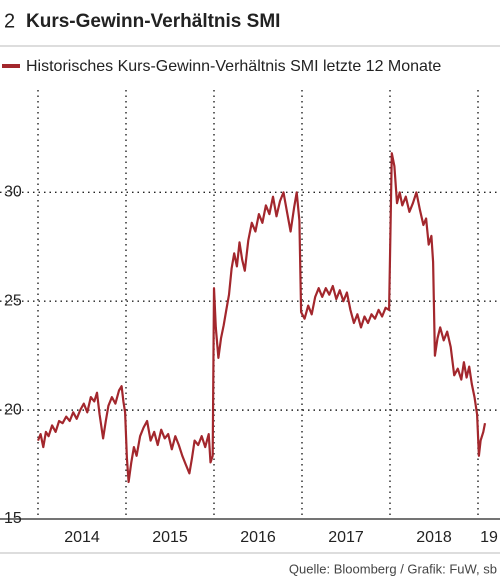 The height and width of the screenshot is (586, 500). Describe the element at coordinates (393, 568) in the screenshot. I see `source: Quelle: Bloomberg / Grafik: FuW, sb` at that location.